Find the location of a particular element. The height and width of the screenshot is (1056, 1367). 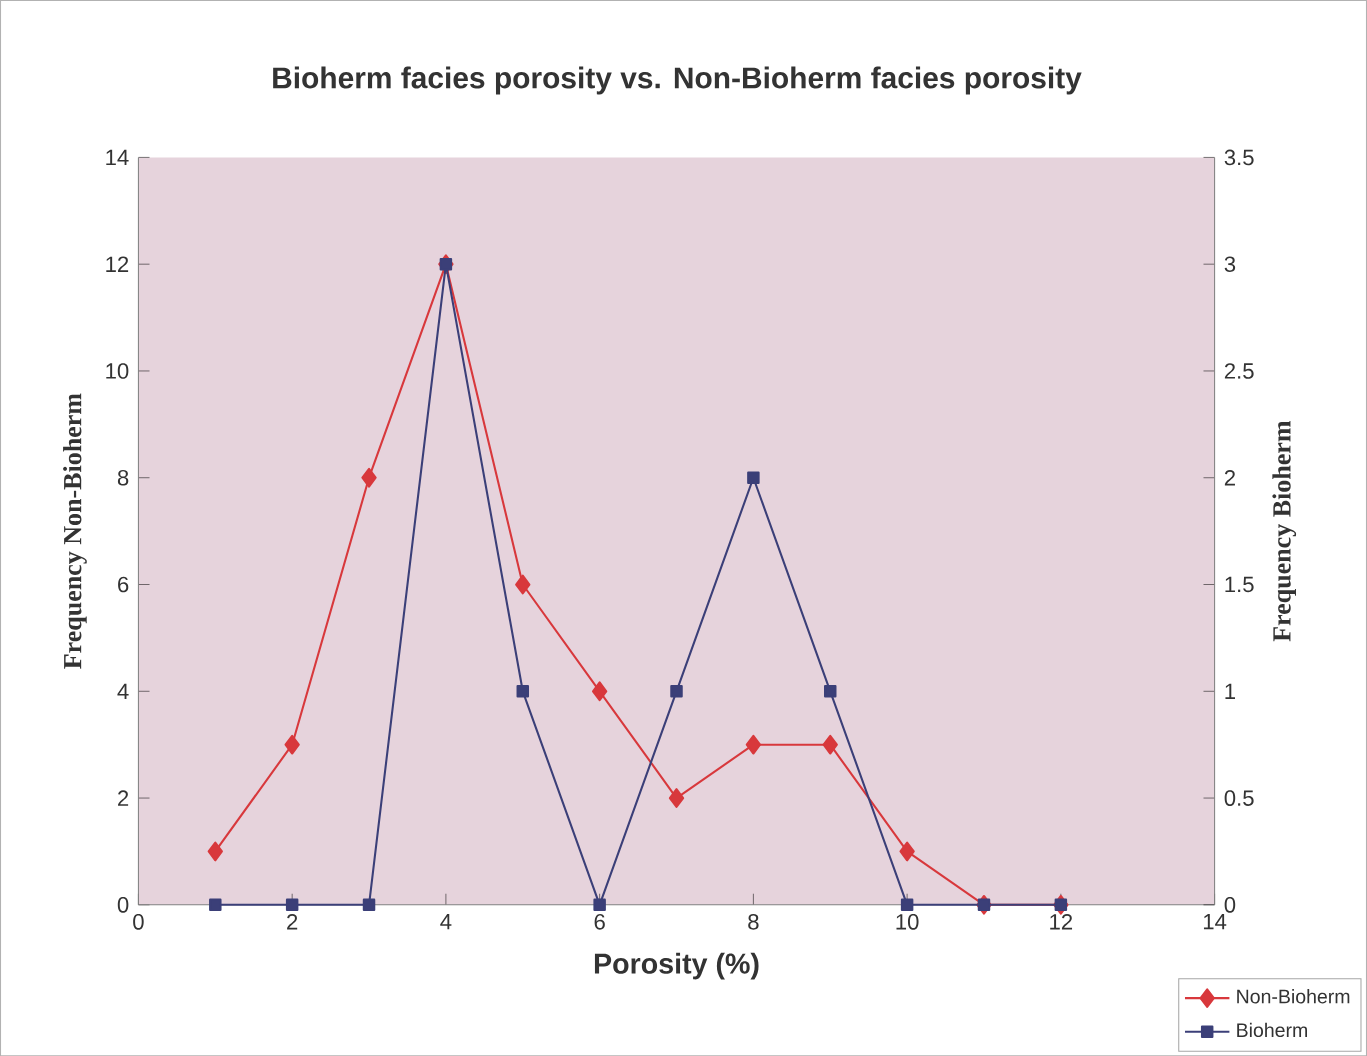

y2-tick-label: 0 is located at coordinates (1230, 904).